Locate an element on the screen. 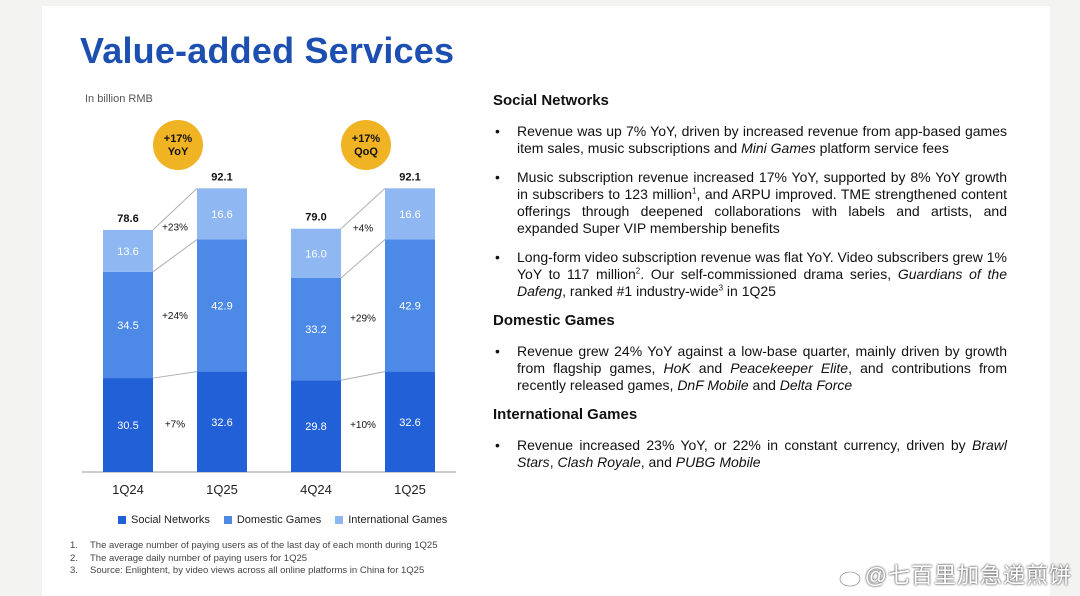  legend-label: Domestic Games is located at coordinates (279, 520).